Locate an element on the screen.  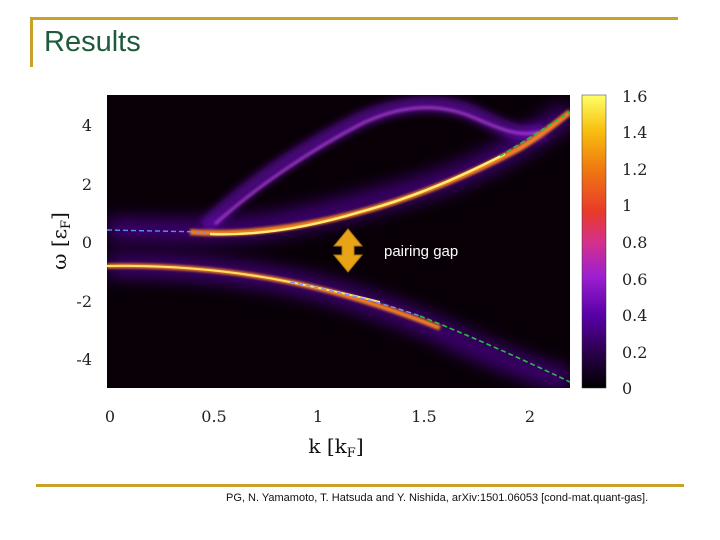
x-tick-label: 0 is located at coordinates (110, 416).